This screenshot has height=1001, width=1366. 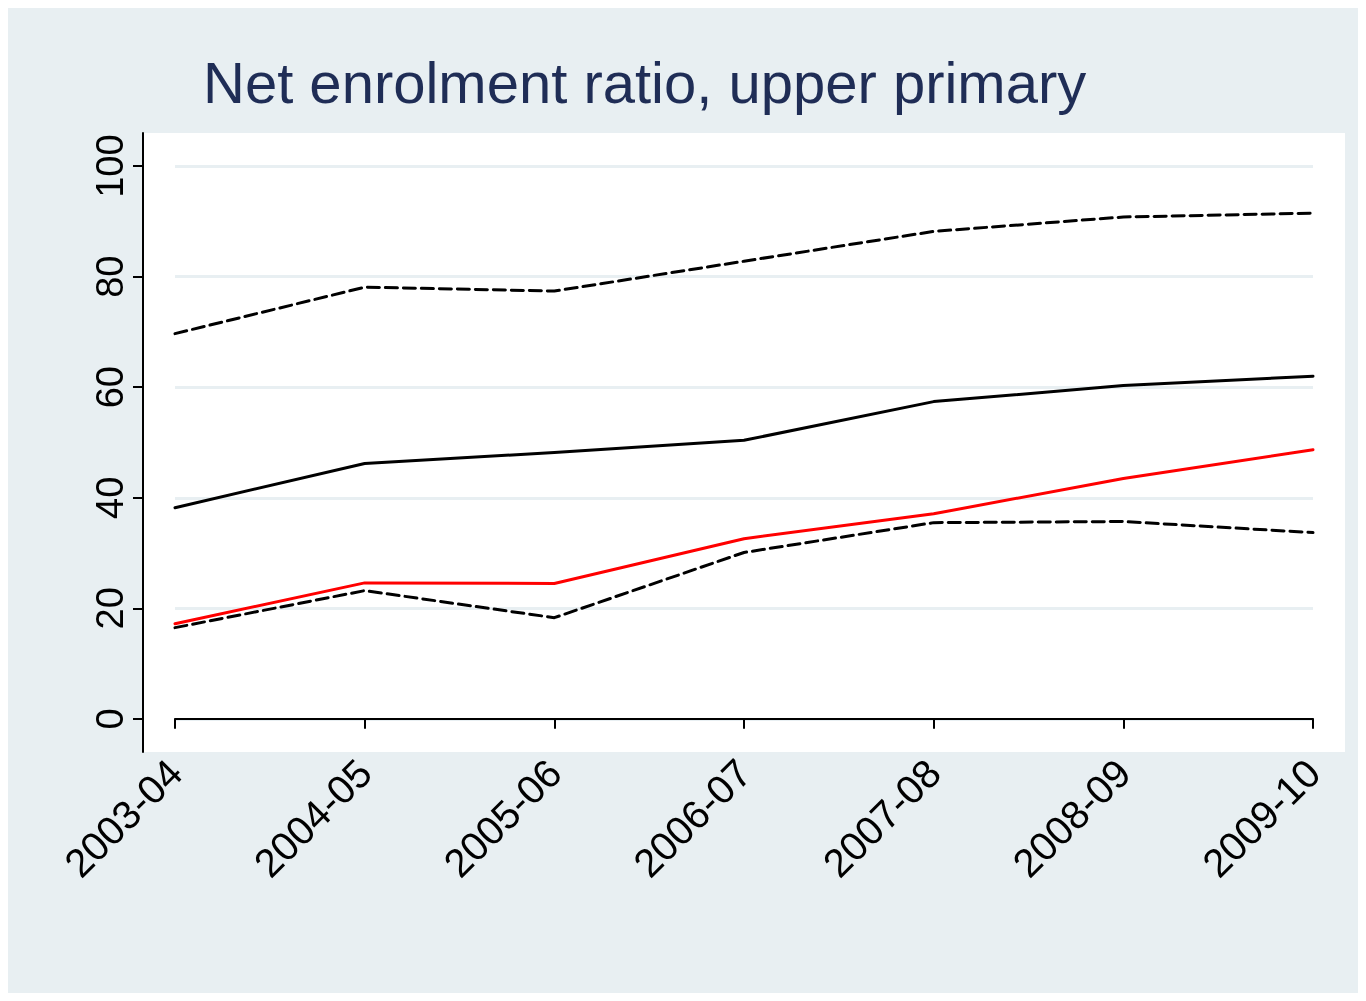 I want to click on chart-title: Net enrolment ratio, upper primary, so click(x=645, y=82).